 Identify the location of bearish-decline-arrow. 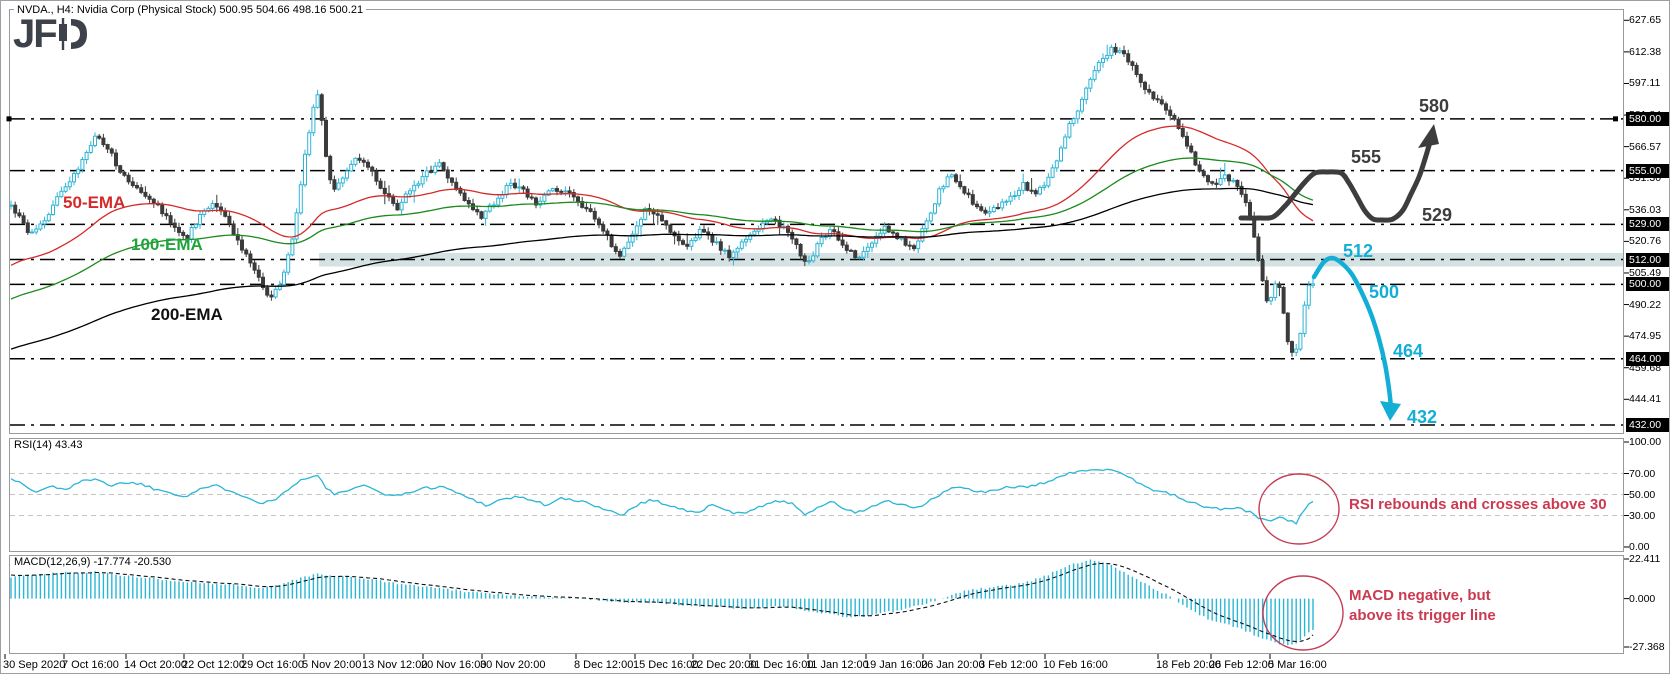
(1352, 332).